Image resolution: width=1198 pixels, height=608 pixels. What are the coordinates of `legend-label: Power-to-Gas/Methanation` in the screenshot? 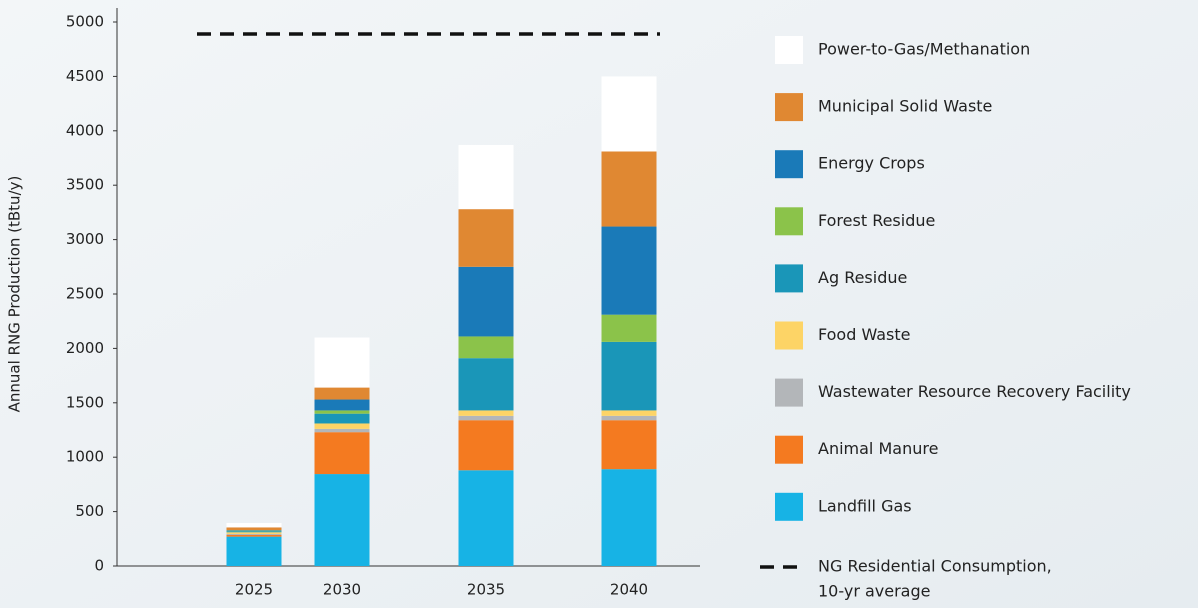 It's located at (924, 49).